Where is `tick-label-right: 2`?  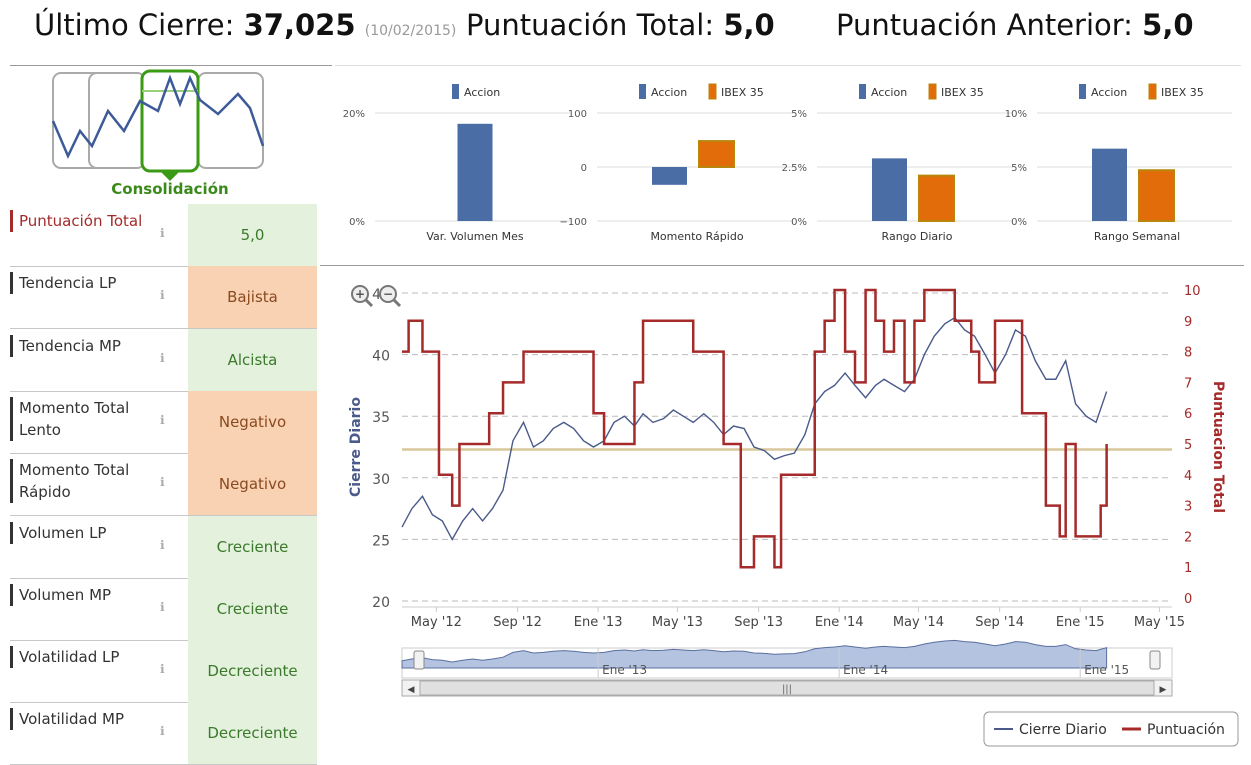 tick-label-right: 2 is located at coordinates (1188, 537).